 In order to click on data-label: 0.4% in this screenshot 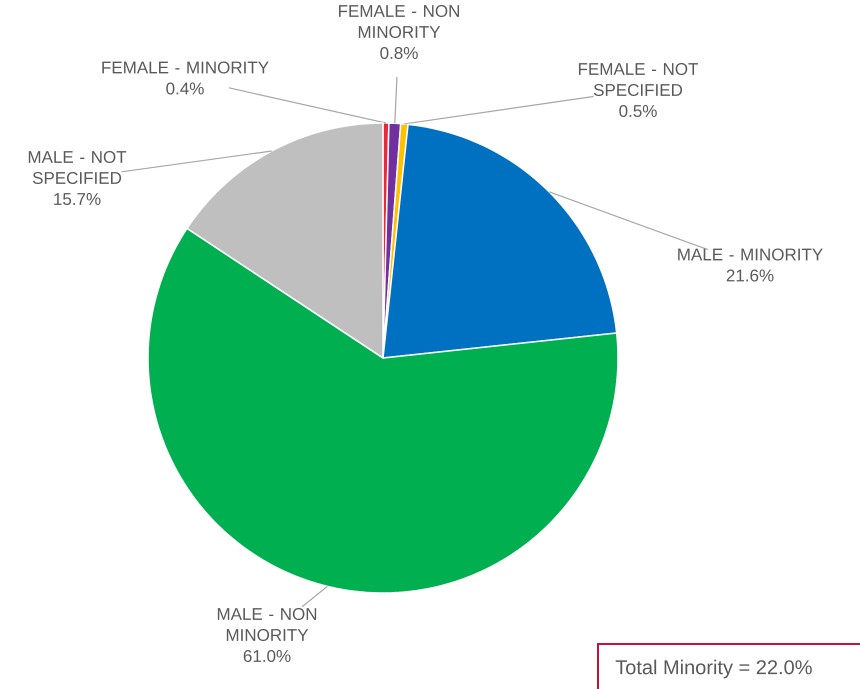, I will do `click(185, 88)`.